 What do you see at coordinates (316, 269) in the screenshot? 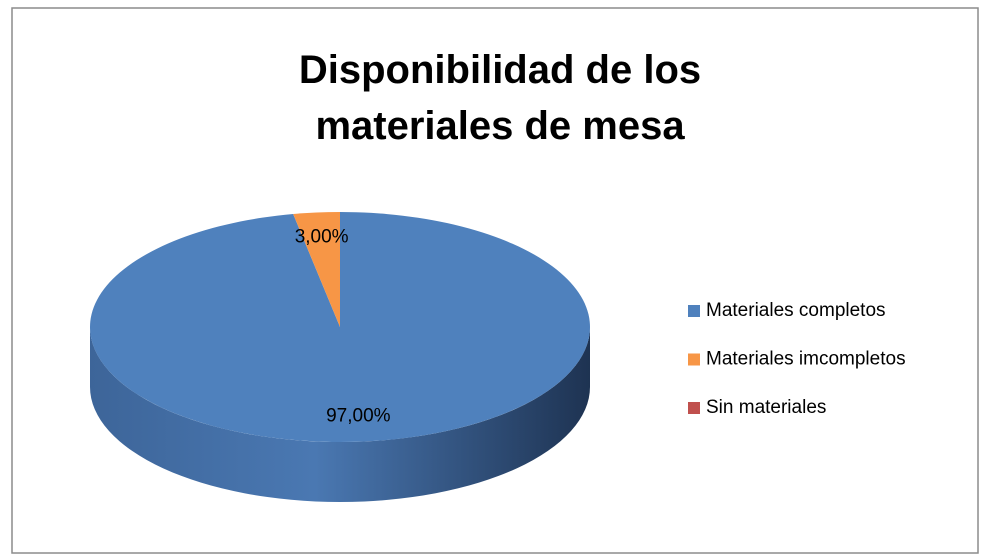
I see `pie-slice` at bounding box center [316, 269].